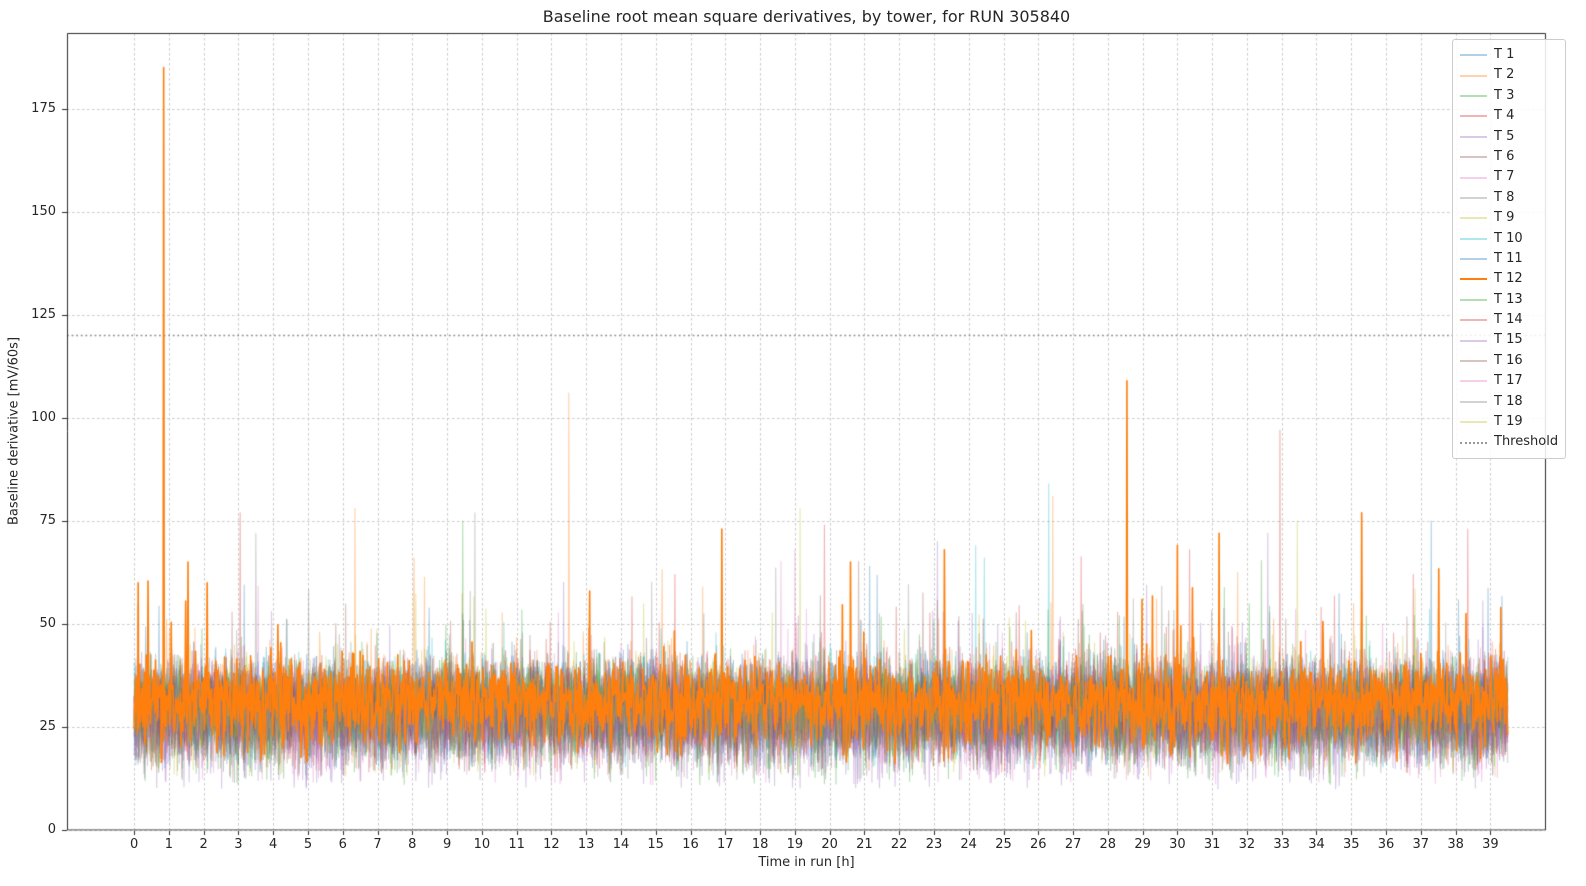  I want to click on legend-label: T 2, so click(1504, 75).